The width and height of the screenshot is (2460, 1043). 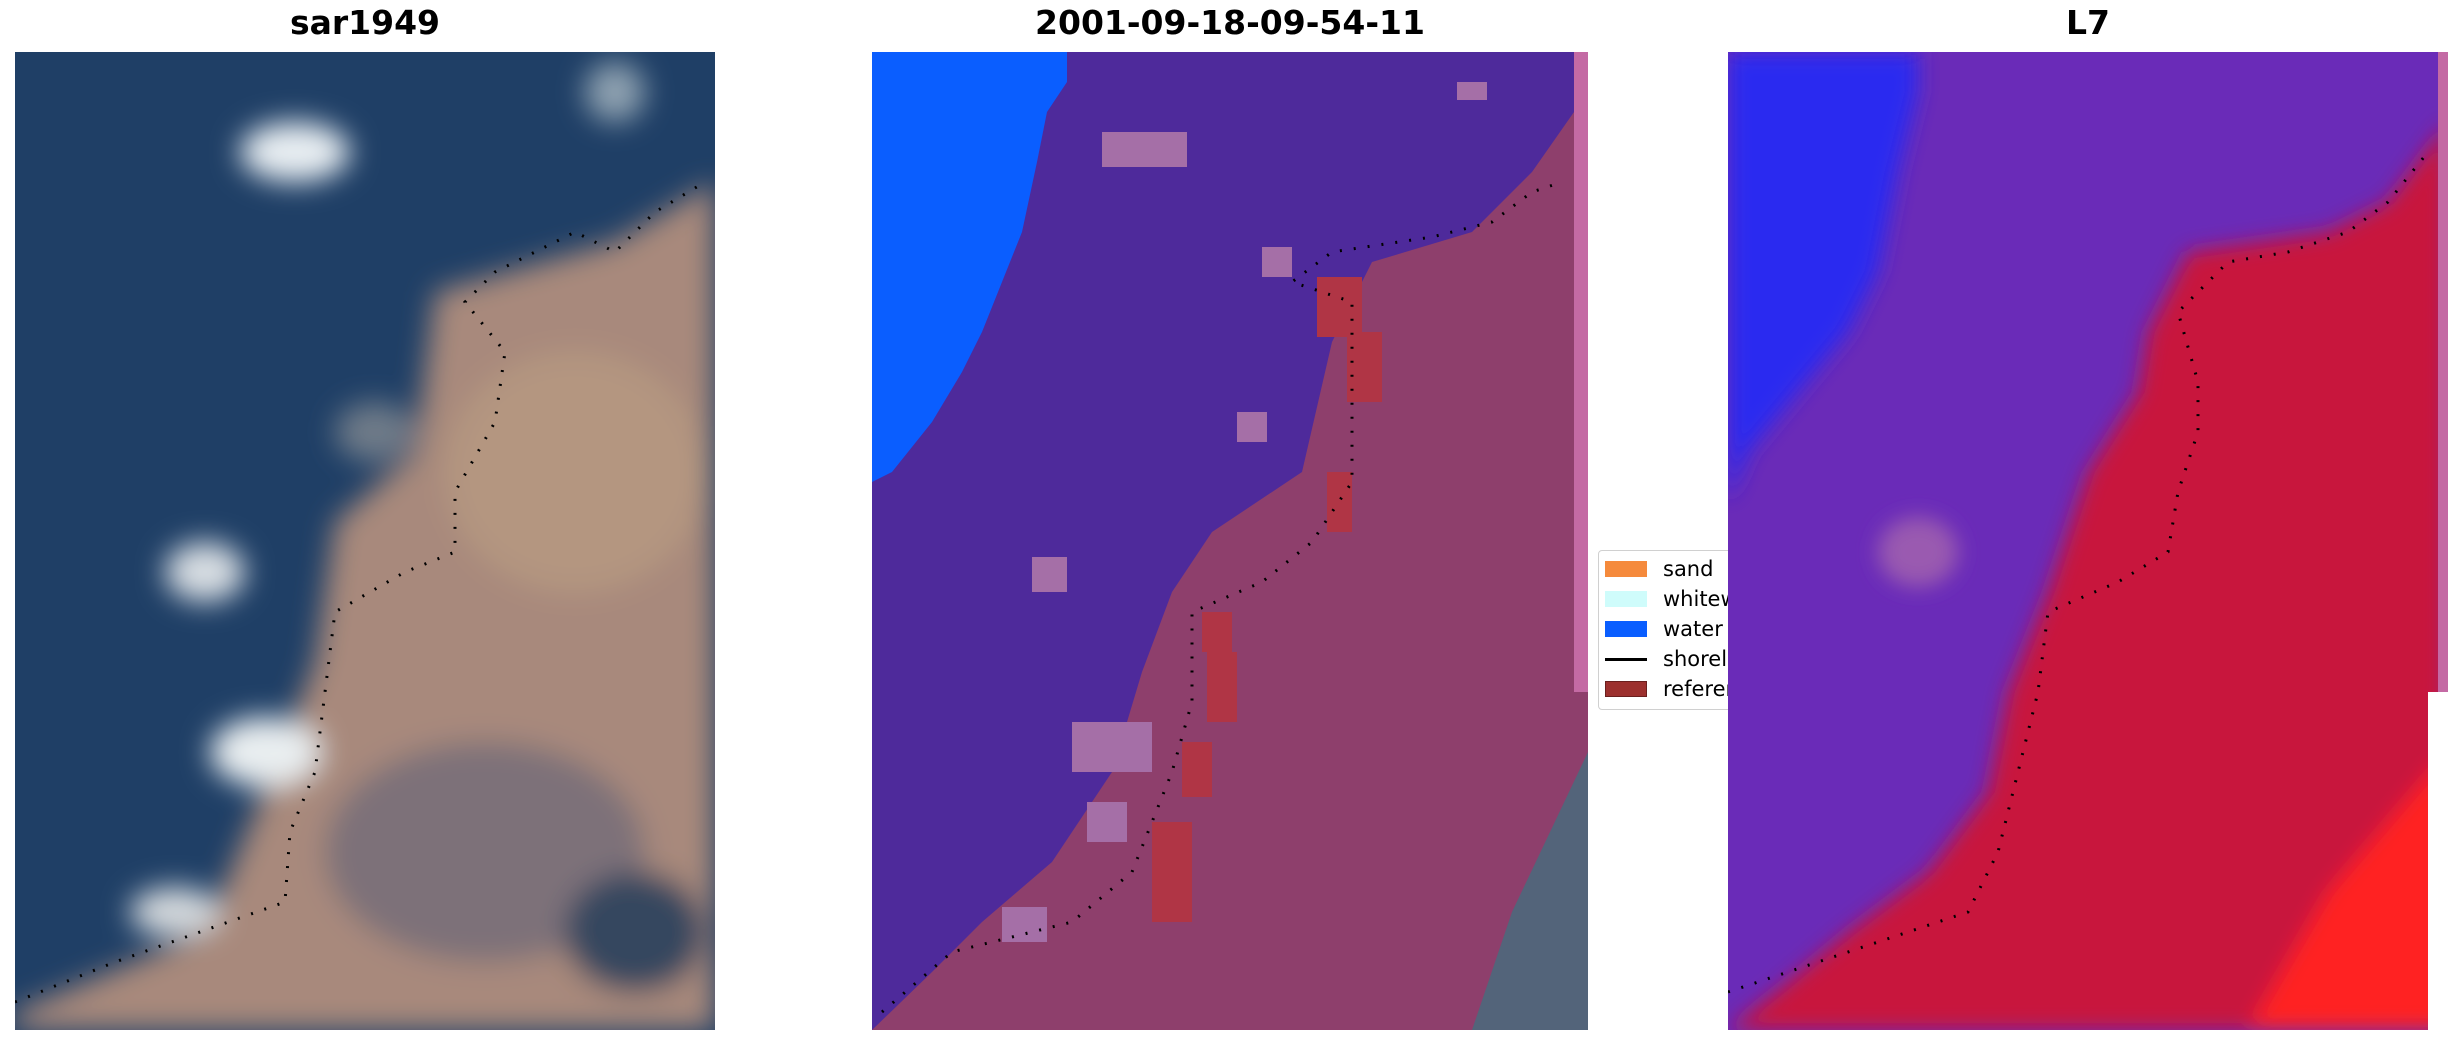 I want to click on legend-label: sand, so click(x=1688, y=569).